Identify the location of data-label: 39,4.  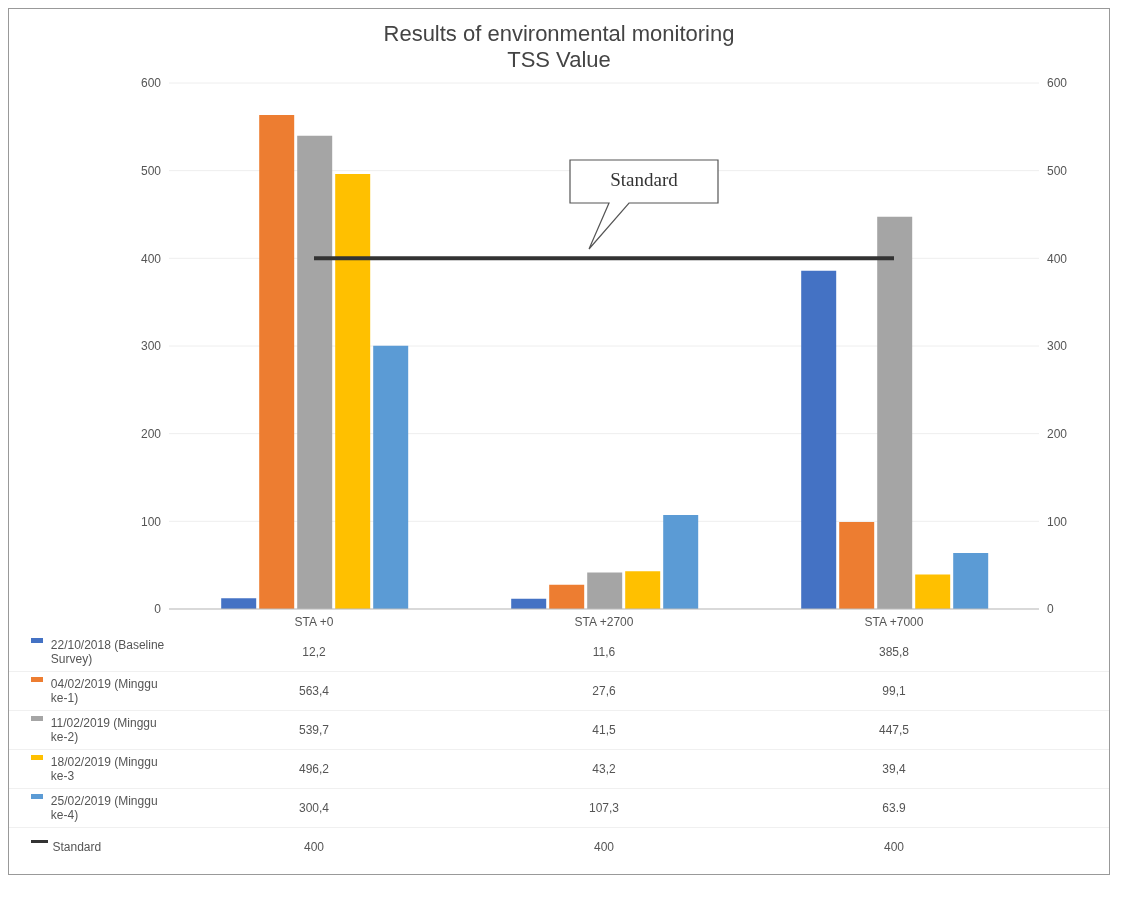
(894, 769).